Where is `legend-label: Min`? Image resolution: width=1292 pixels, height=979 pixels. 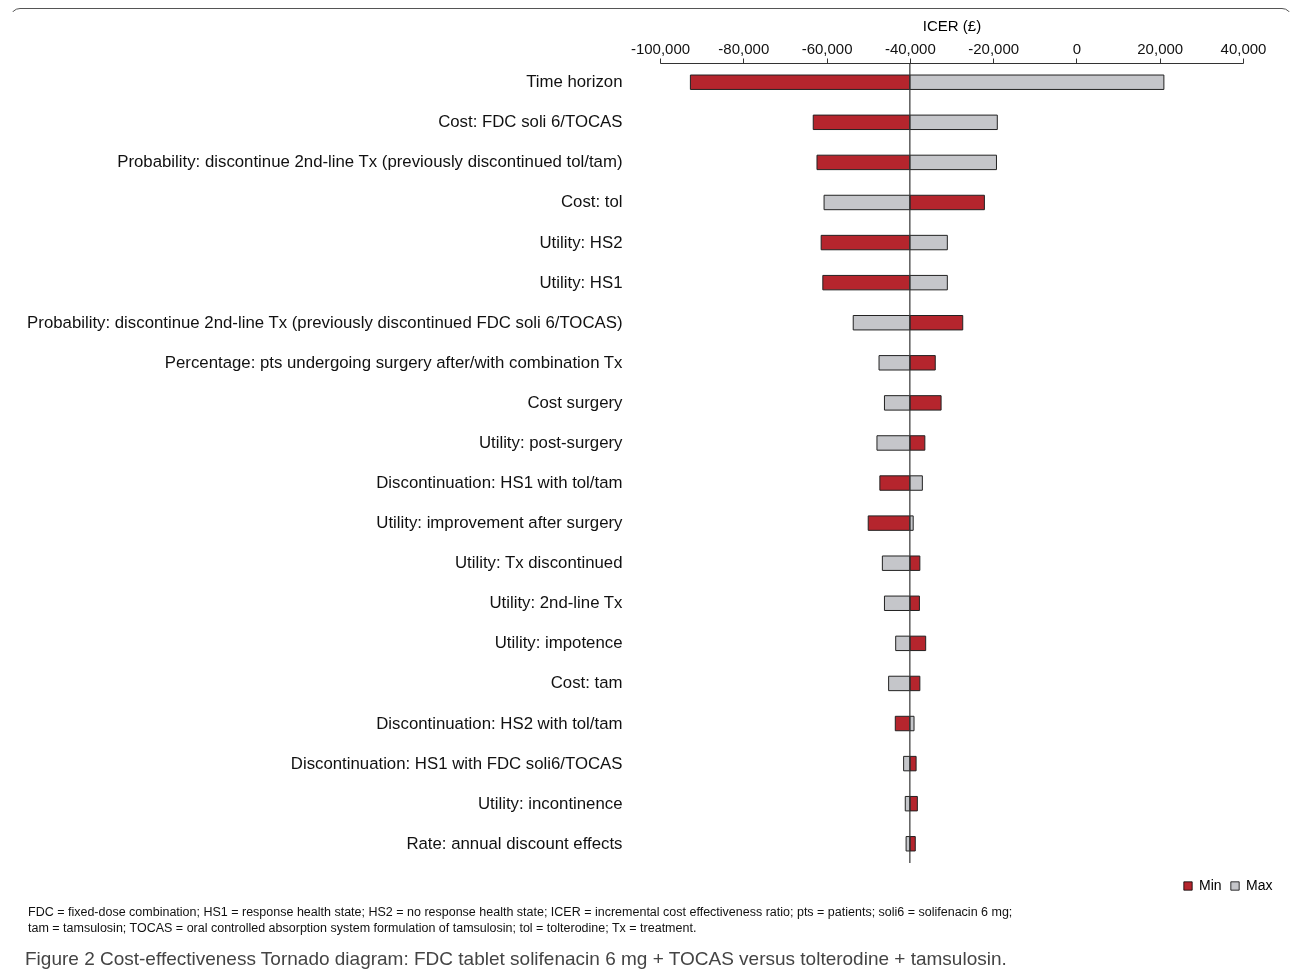
legend-label: Min is located at coordinates (1210, 885).